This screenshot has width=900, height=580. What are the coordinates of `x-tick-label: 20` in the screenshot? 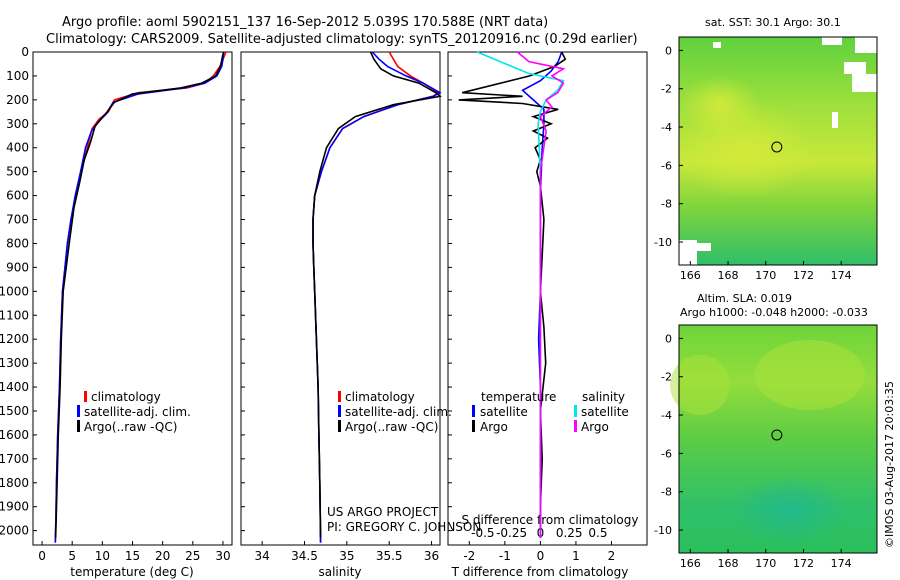 It's located at (162, 556).